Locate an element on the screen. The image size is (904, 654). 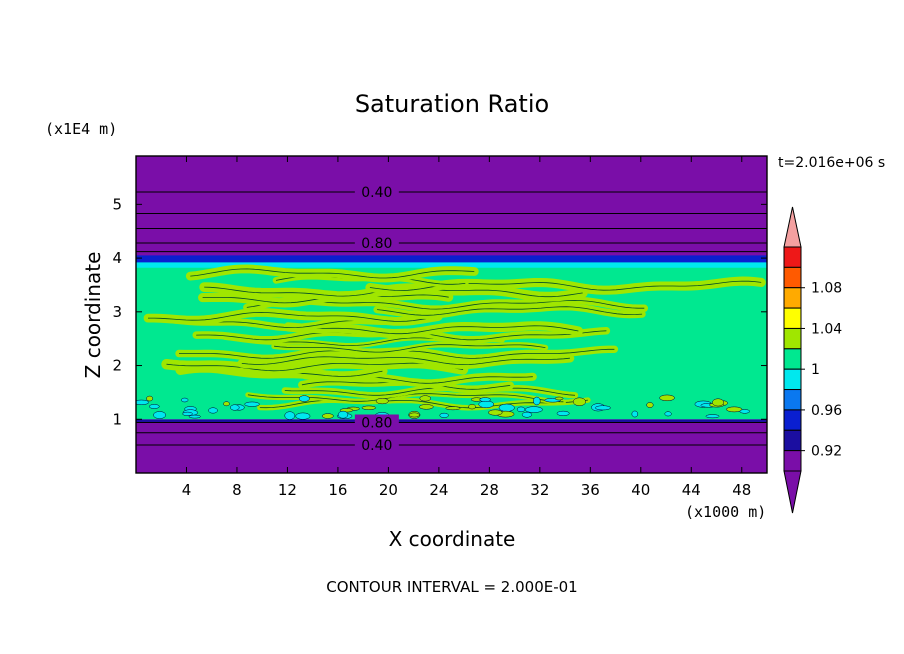
contour-interval-footer: CONTOUR INTERVAL = 2.000E-01 is located at coordinates (451, 587).